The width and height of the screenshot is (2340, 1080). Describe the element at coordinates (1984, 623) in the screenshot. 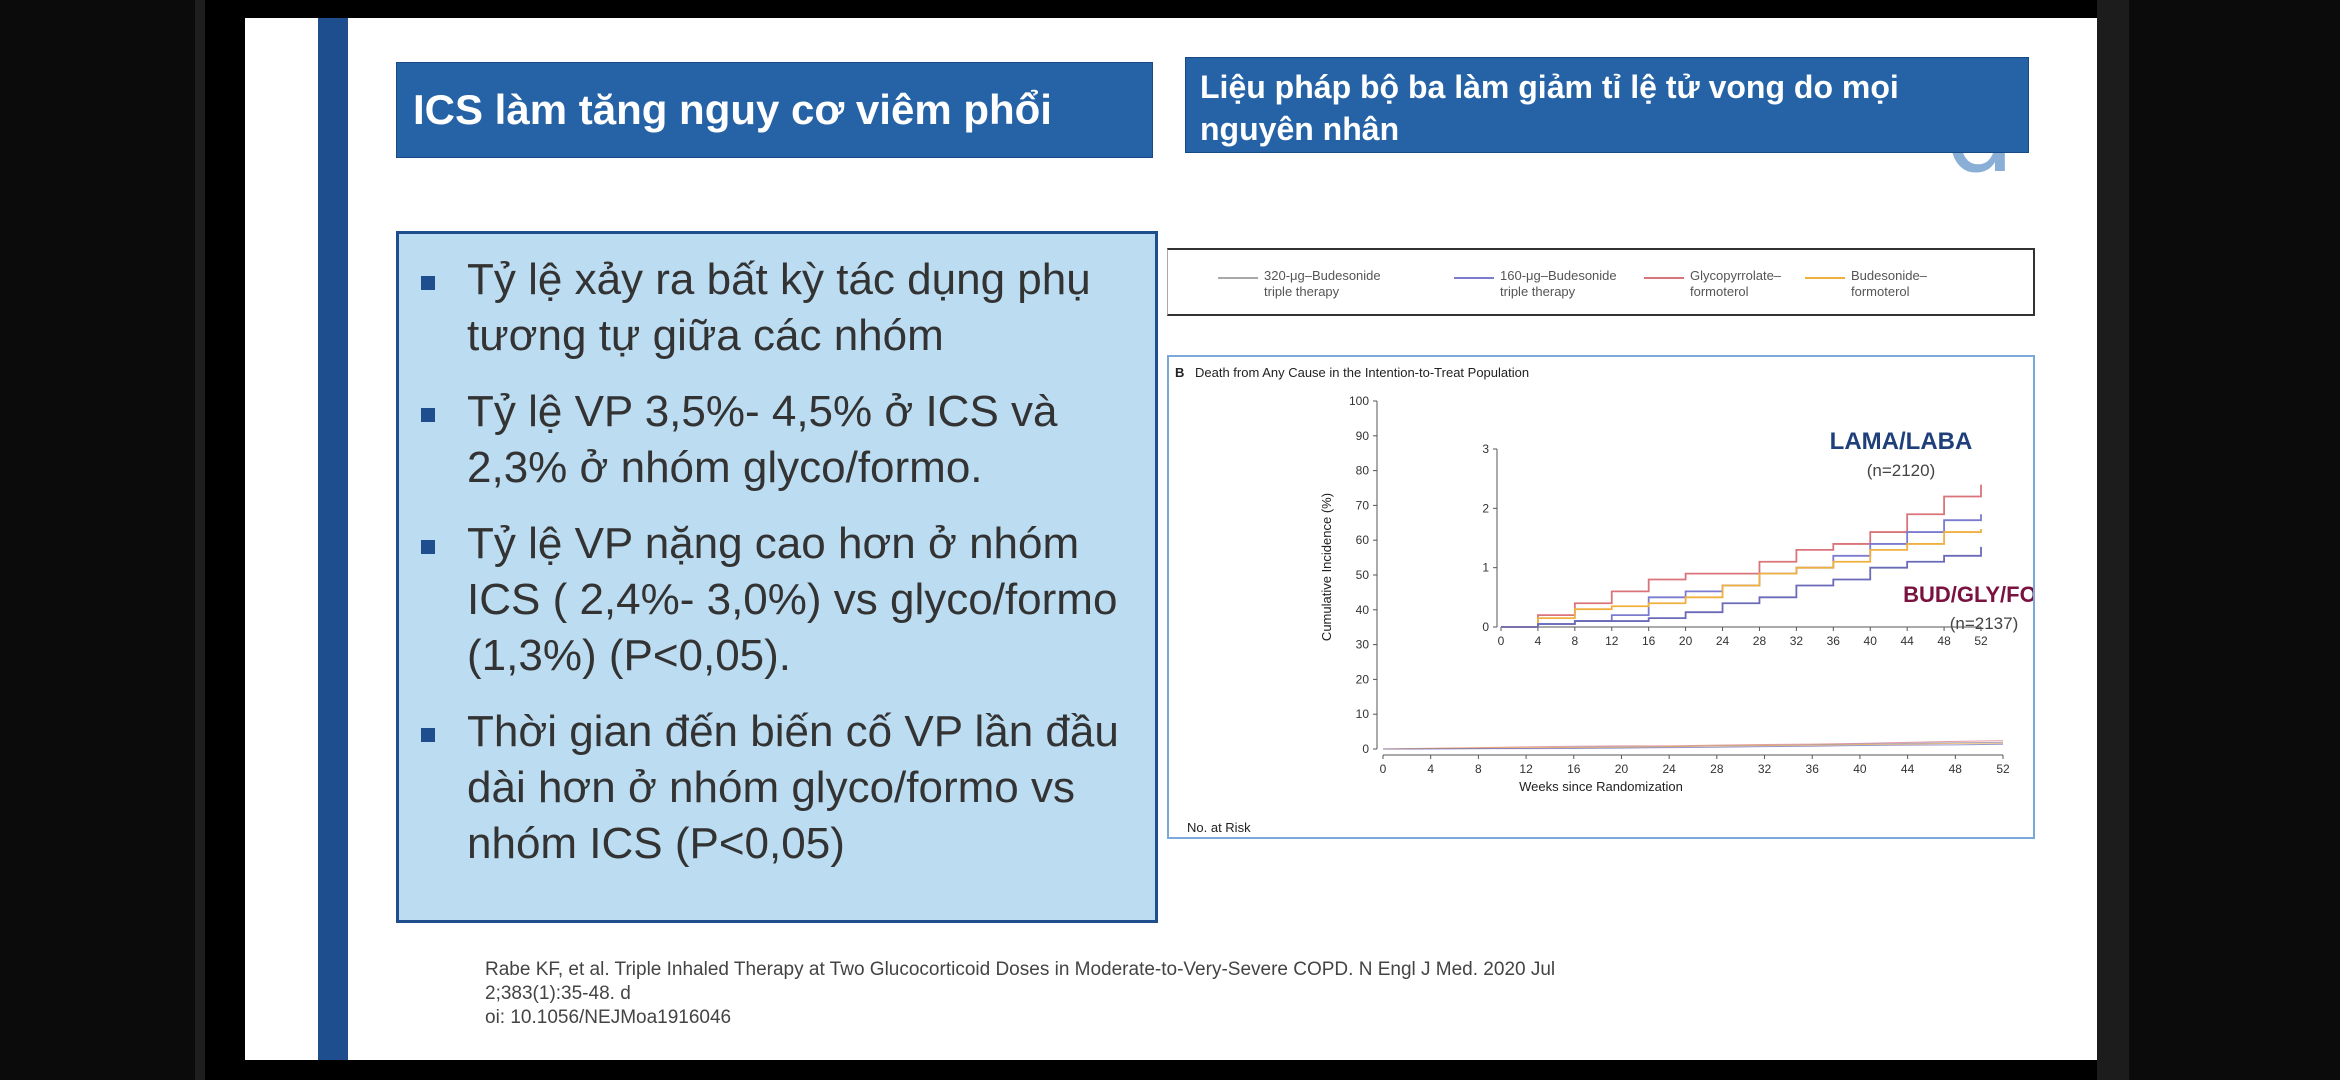

I see `bud-gly-form-n: (n=2137)` at that location.